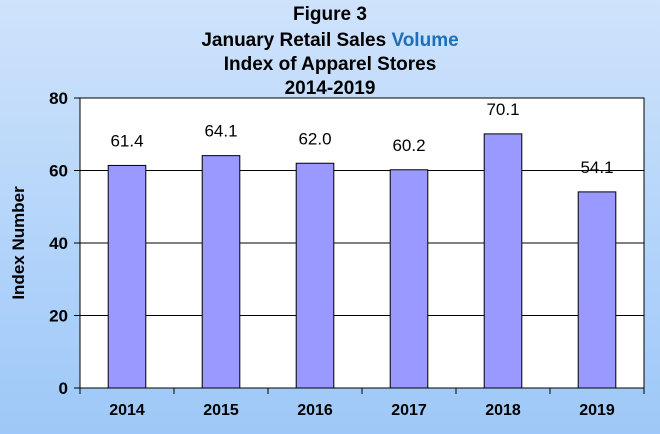  I want to click on x-tick-label-2018: 2018, so click(503, 410).